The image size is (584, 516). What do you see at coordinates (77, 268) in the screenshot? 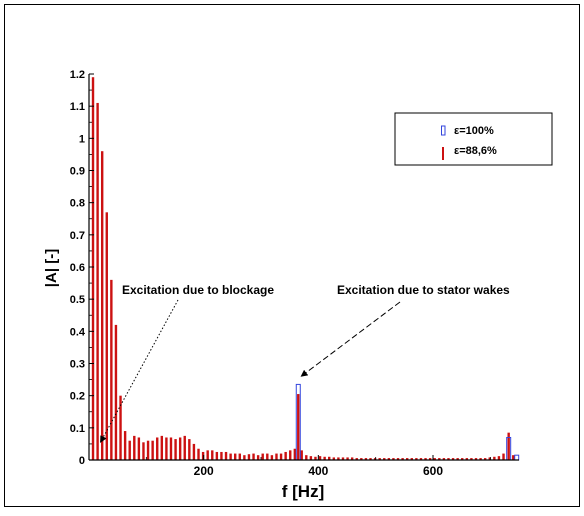
I see `y-tick-label-6: 0.6` at bounding box center [77, 268].